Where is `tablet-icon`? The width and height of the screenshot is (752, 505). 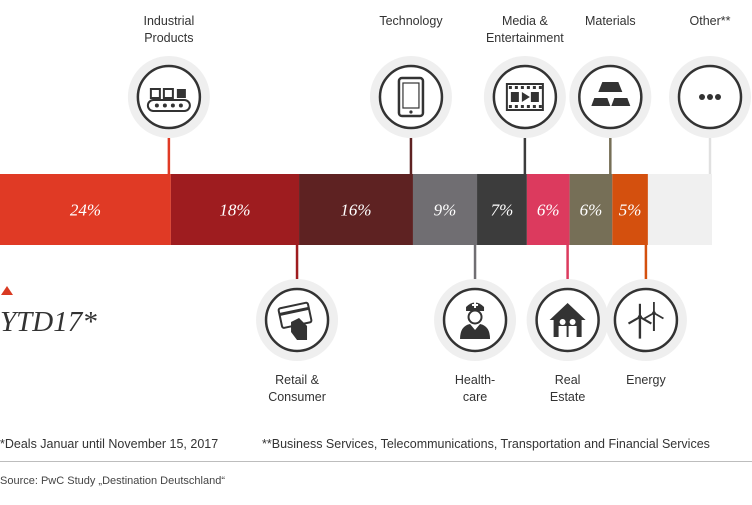 tablet-icon is located at coordinates (411, 97).